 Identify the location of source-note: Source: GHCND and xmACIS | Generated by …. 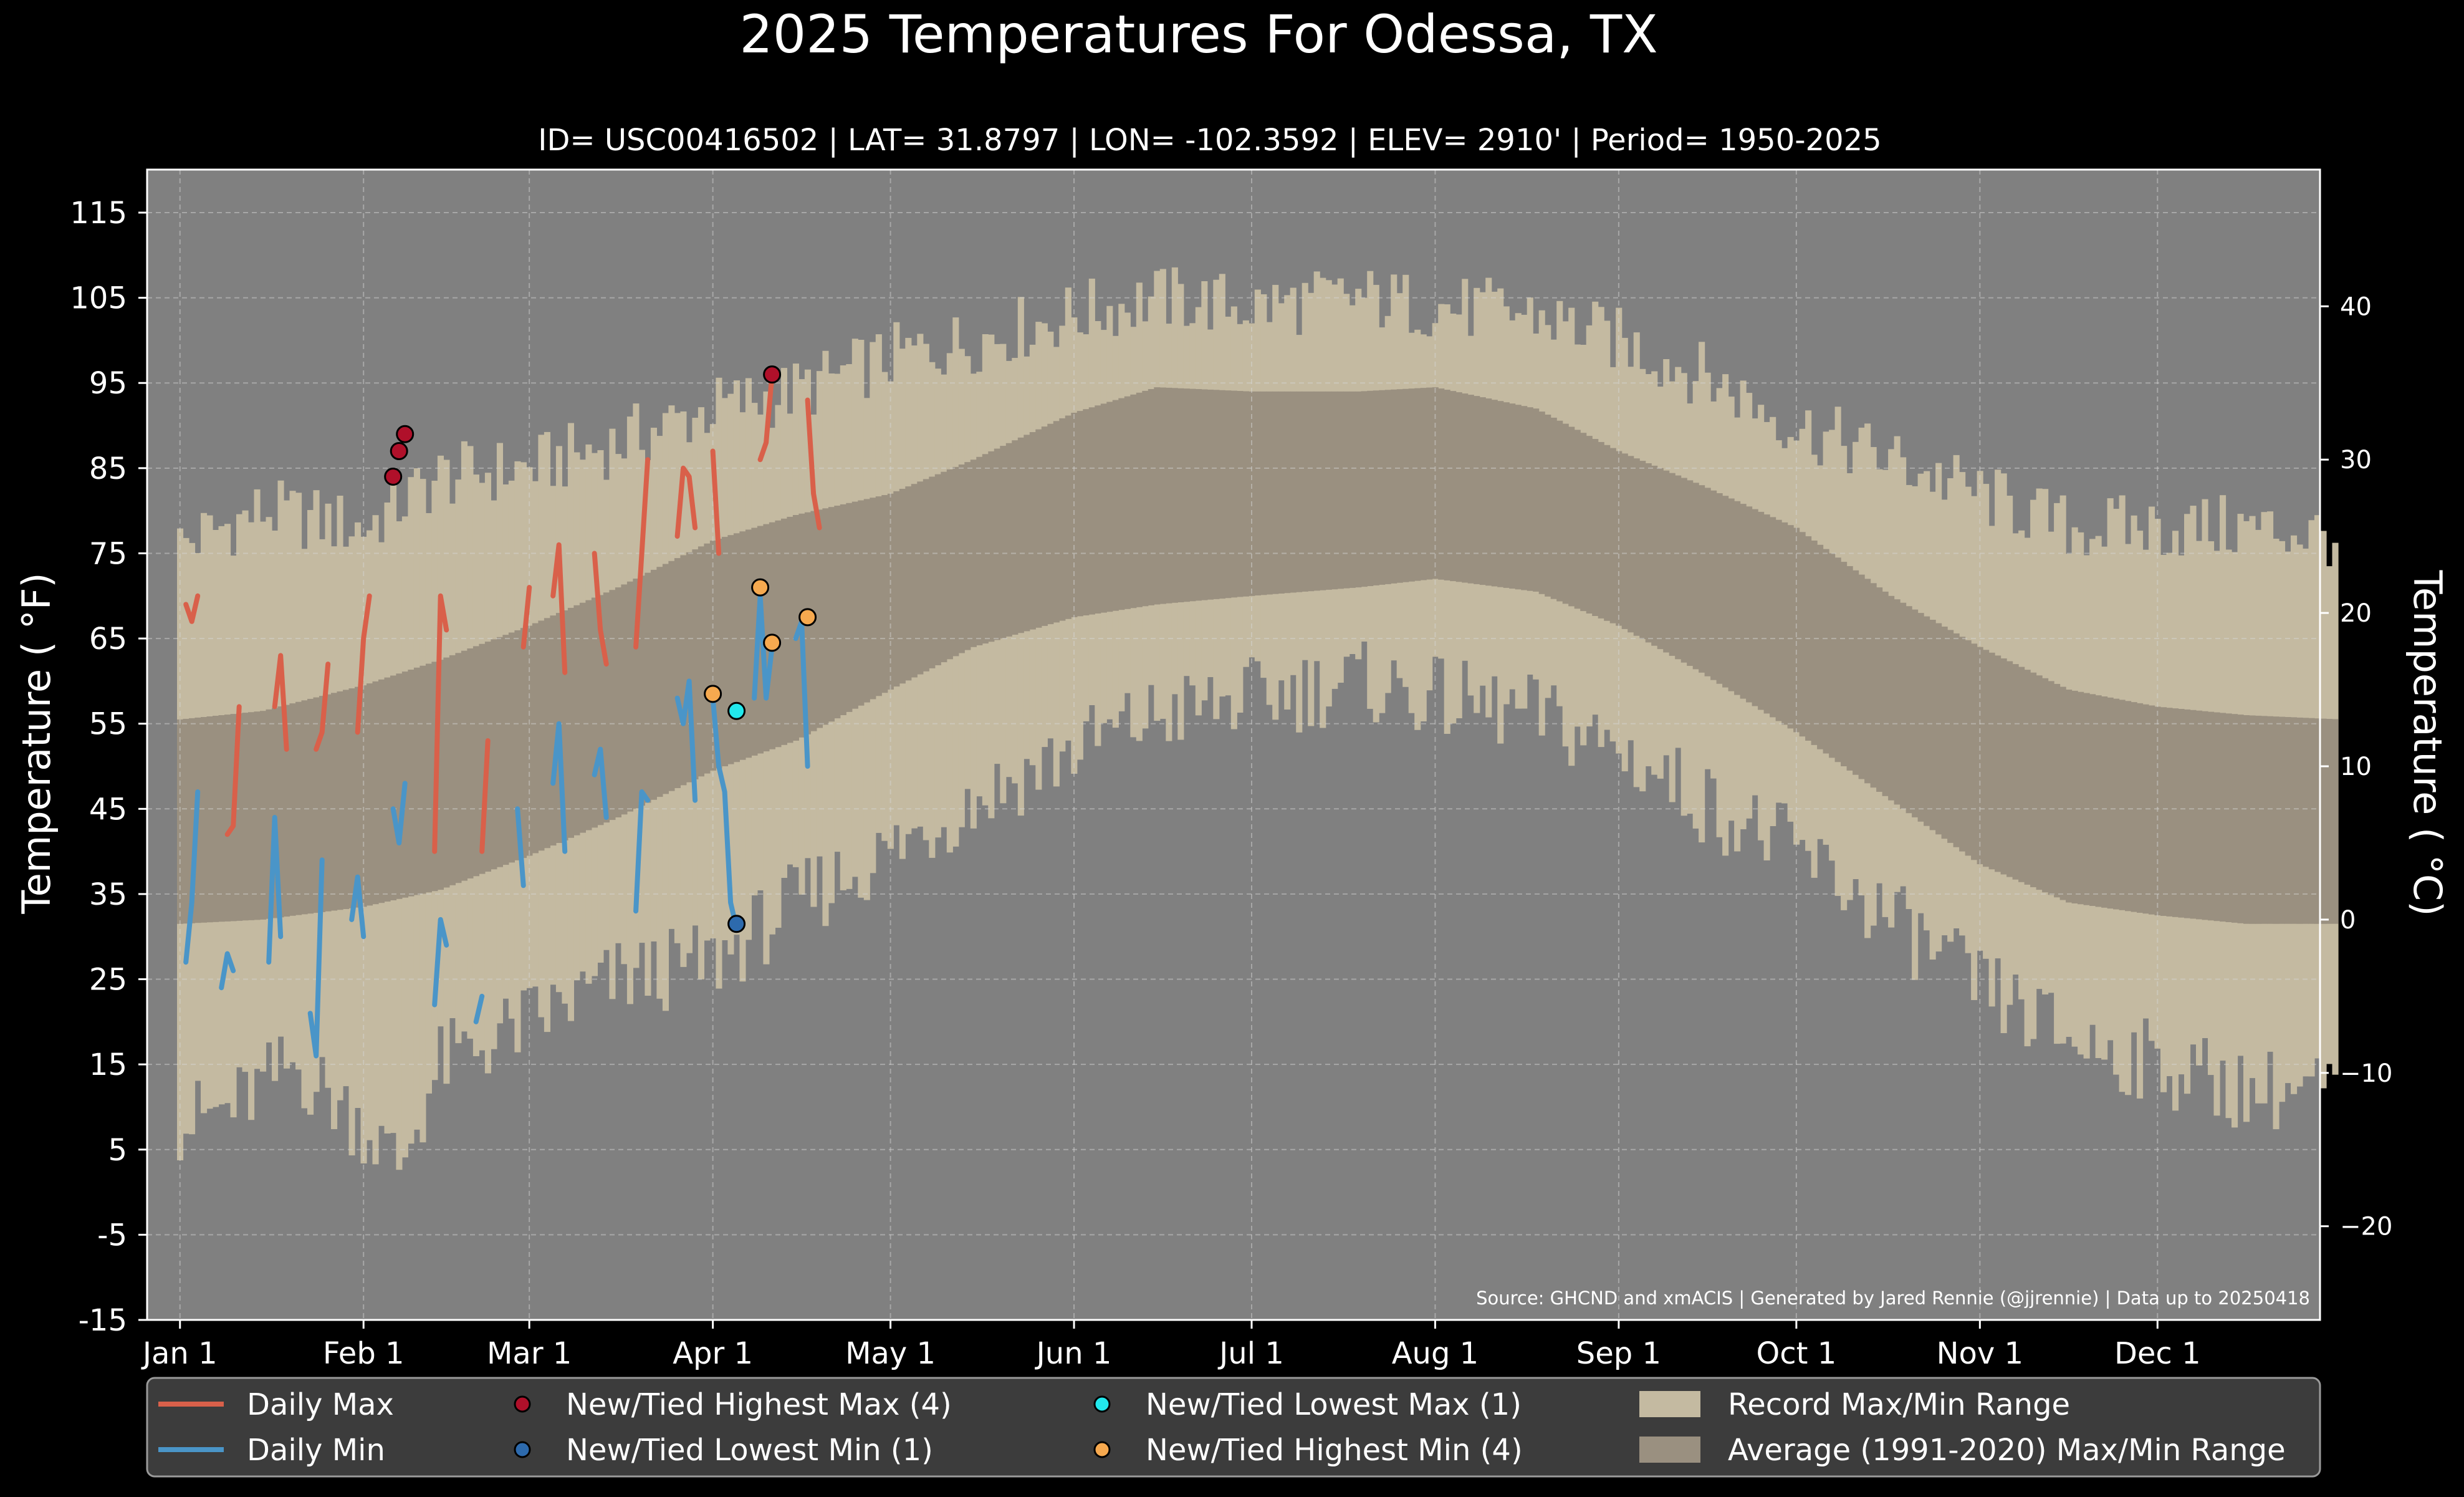
(1893, 1298).